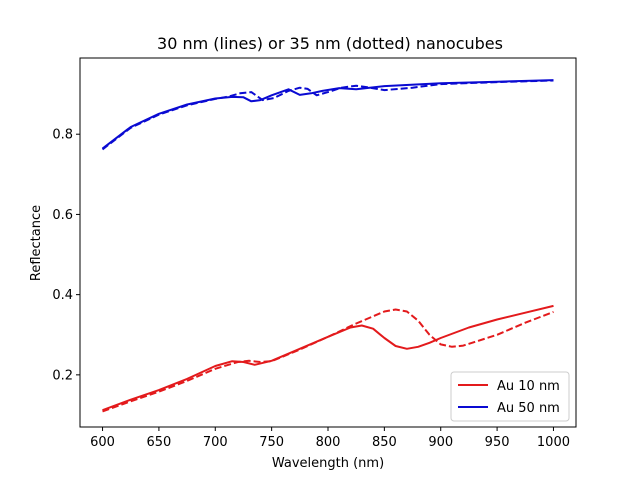 Image resolution: width=640 pixels, height=480 pixels. Describe the element at coordinates (528, 386) in the screenshot. I see `legend-label-au-10: Au 10 nm` at that location.